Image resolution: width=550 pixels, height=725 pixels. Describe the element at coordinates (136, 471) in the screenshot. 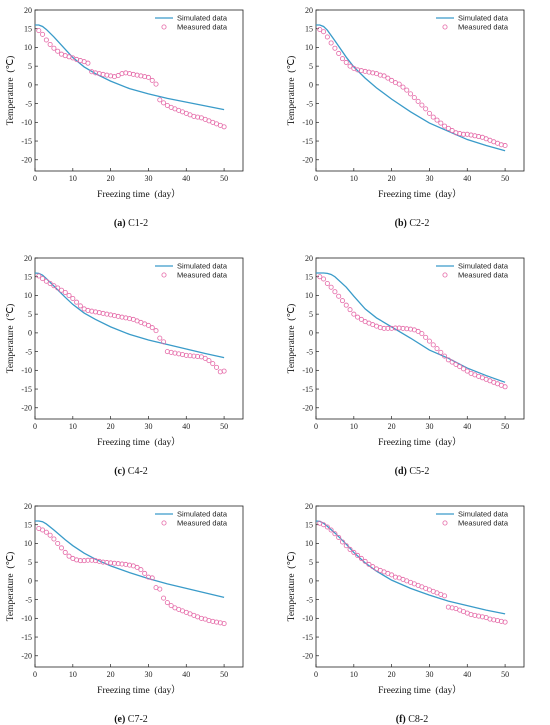

I see `caption-text: C4-2` at that location.